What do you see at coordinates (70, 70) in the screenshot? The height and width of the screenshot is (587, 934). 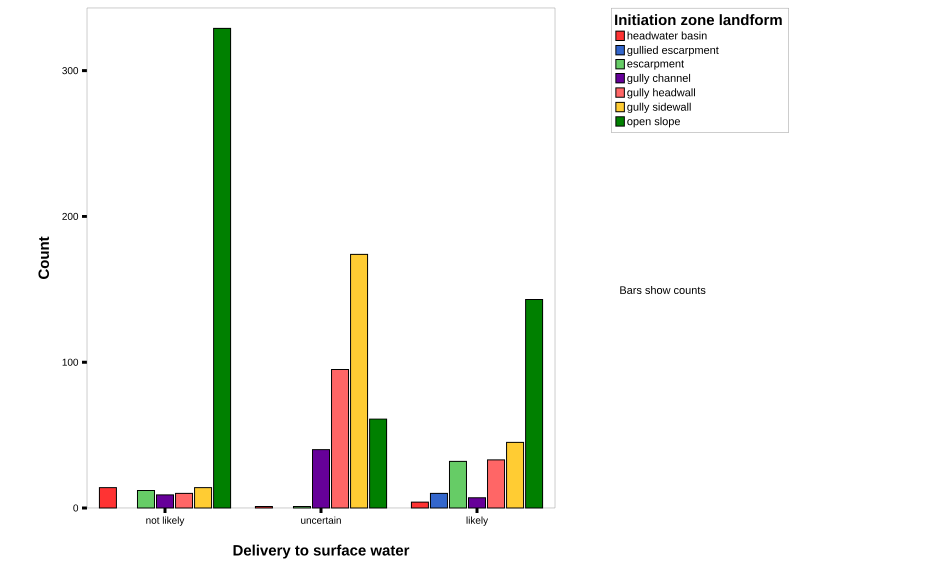 I see `y-tick-label: 300` at bounding box center [70, 70].